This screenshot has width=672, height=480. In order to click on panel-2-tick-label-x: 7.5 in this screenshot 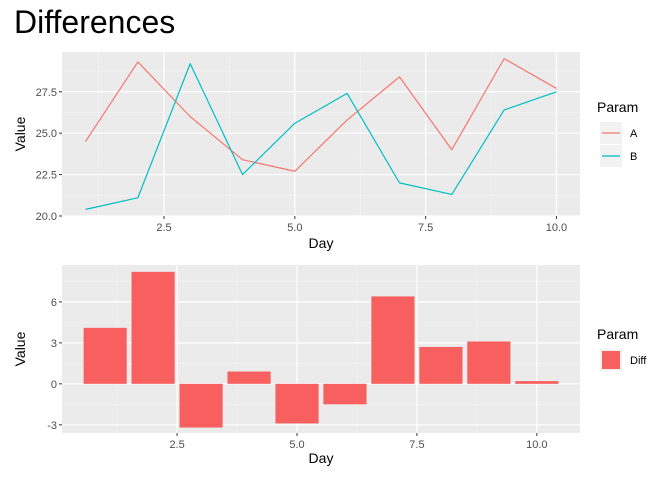, I will do `click(416, 445)`.